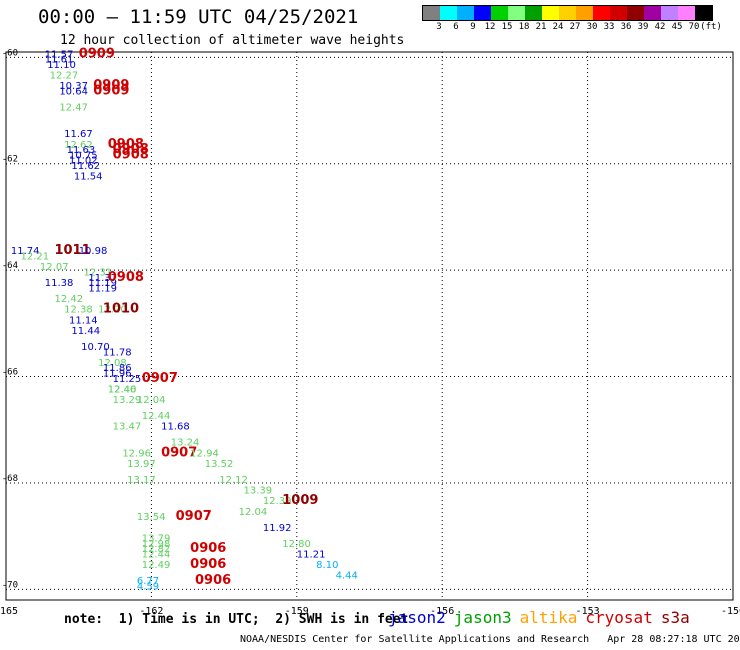 The width and height of the screenshot is (740, 650). What do you see at coordinates (111, 91) in the screenshot?
I see `time-label: 0909` at bounding box center [111, 91].